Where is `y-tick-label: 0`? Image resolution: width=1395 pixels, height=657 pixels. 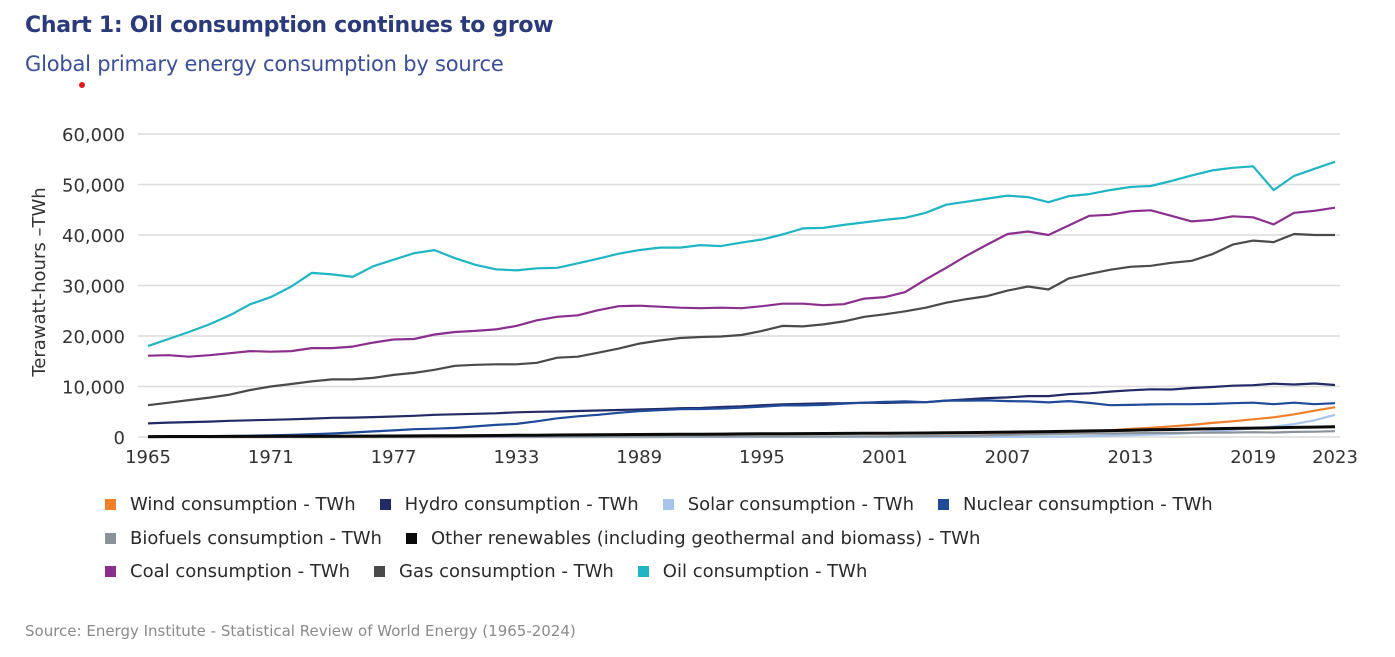
y-tick-label: 0 is located at coordinates (119, 438).